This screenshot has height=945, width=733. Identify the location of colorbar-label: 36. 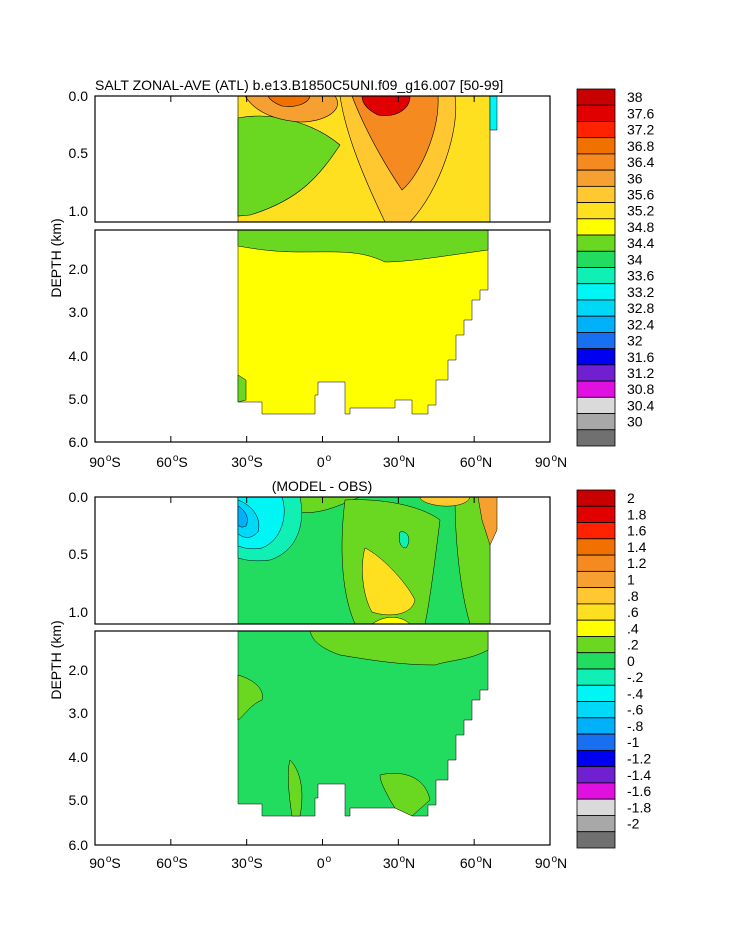
(635, 178).